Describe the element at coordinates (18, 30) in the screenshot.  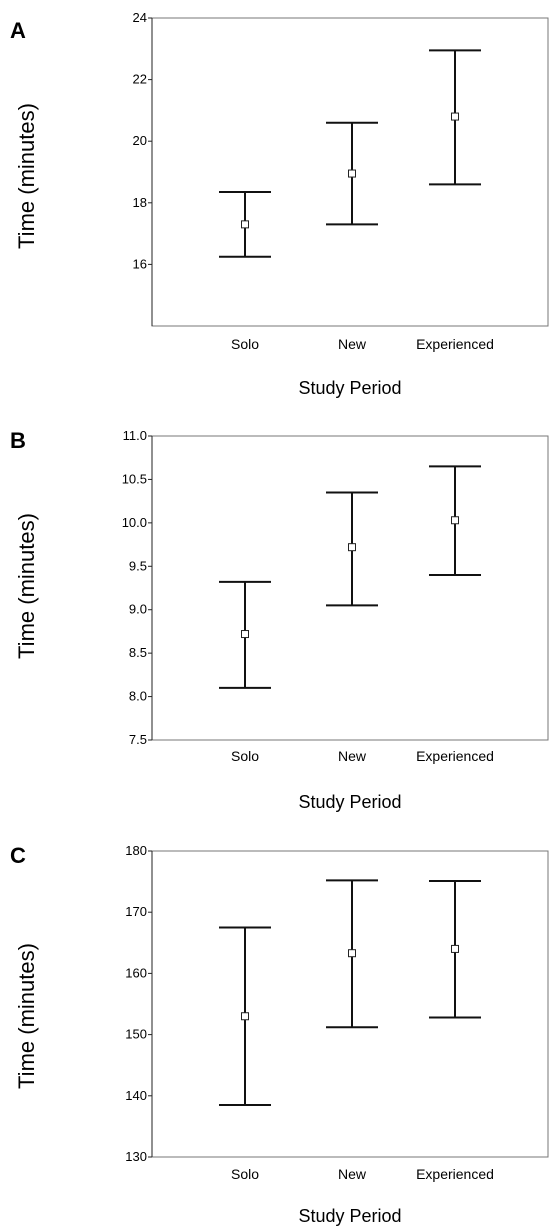
I see `panel-letter: A` at that location.